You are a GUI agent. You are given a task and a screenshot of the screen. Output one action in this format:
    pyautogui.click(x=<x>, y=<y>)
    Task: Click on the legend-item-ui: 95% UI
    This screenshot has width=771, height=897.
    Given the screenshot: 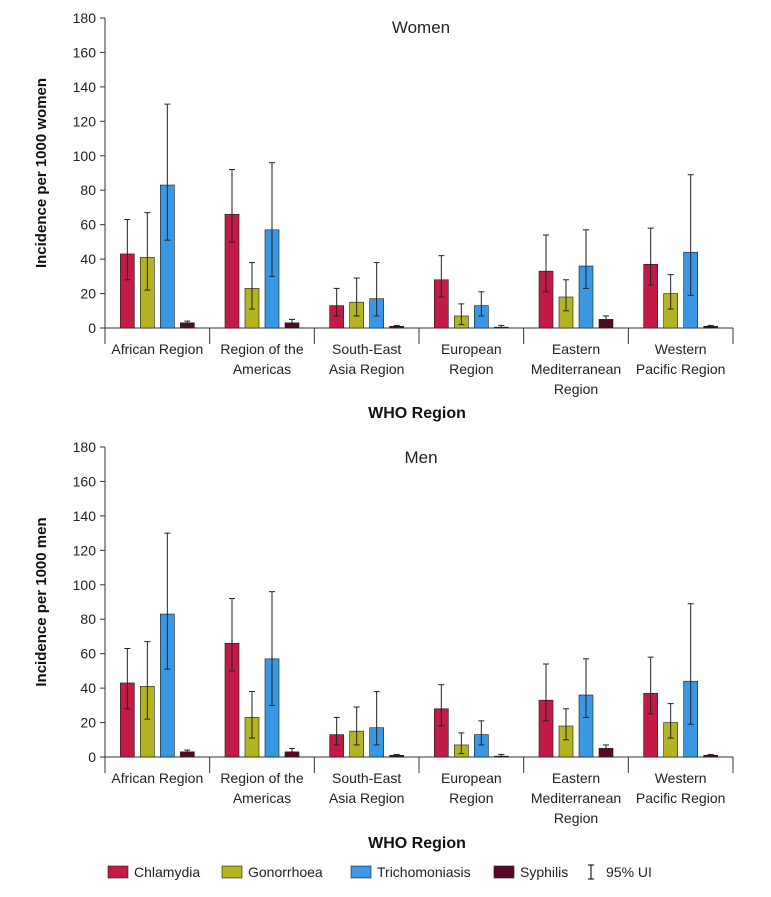 What is the action you would take?
    pyautogui.click(x=620, y=872)
    